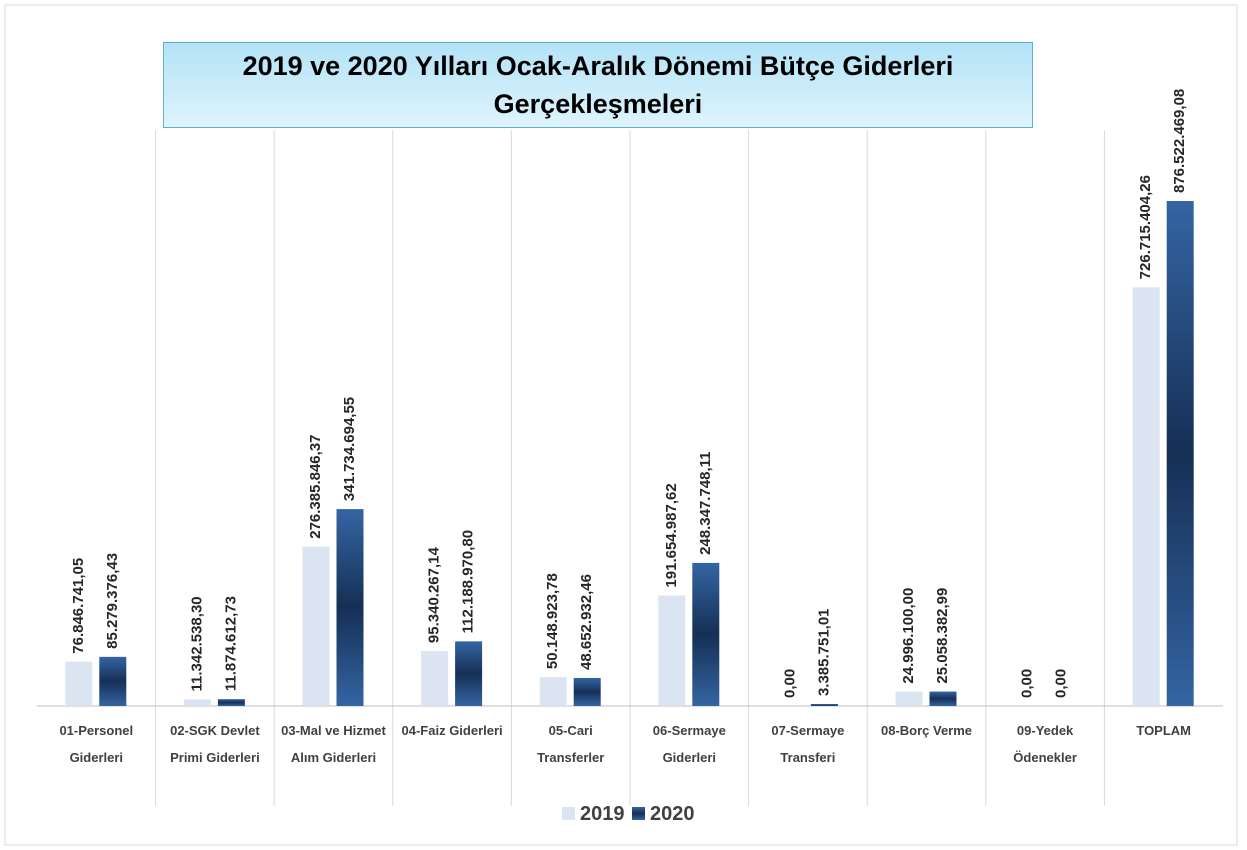 Image resolution: width=1247 pixels, height=850 pixels. What do you see at coordinates (333, 744) in the screenshot?
I see `x-tick-label: 03-Mal ve Hizmet Alım Giderleri` at bounding box center [333, 744].